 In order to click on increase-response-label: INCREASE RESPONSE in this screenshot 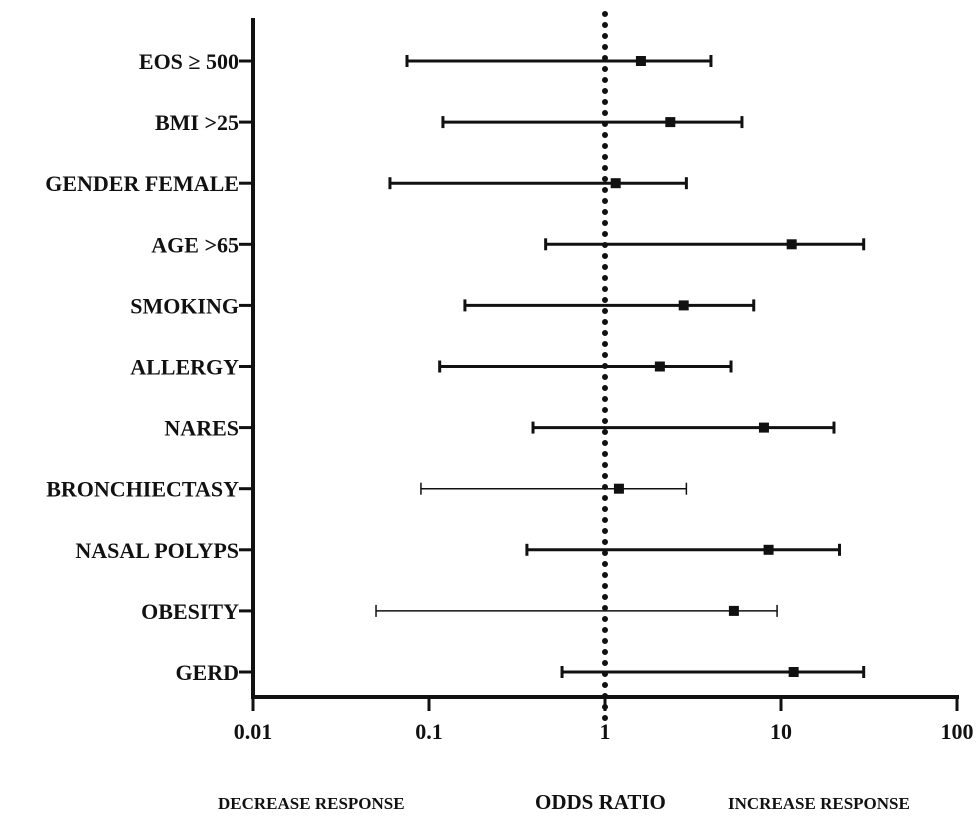, I will do `click(819, 803)`.